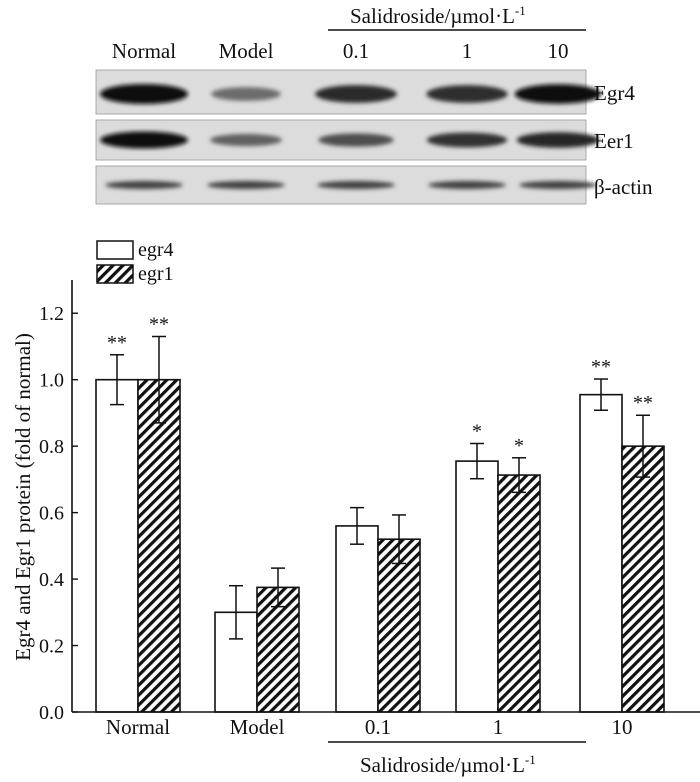  I want to click on blot-lane-label: 10, so click(558, 51).